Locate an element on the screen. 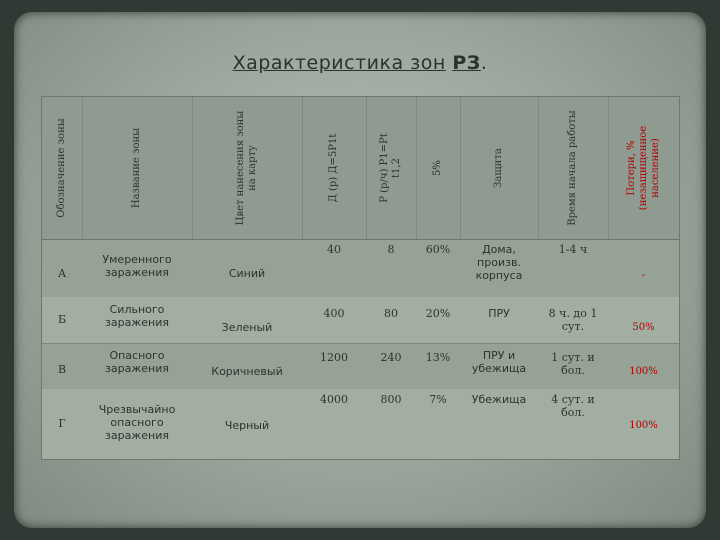 The width and height of the screenshot is (720, 540). zone-name: Сильного заражения is located at coordinates (137, 316).